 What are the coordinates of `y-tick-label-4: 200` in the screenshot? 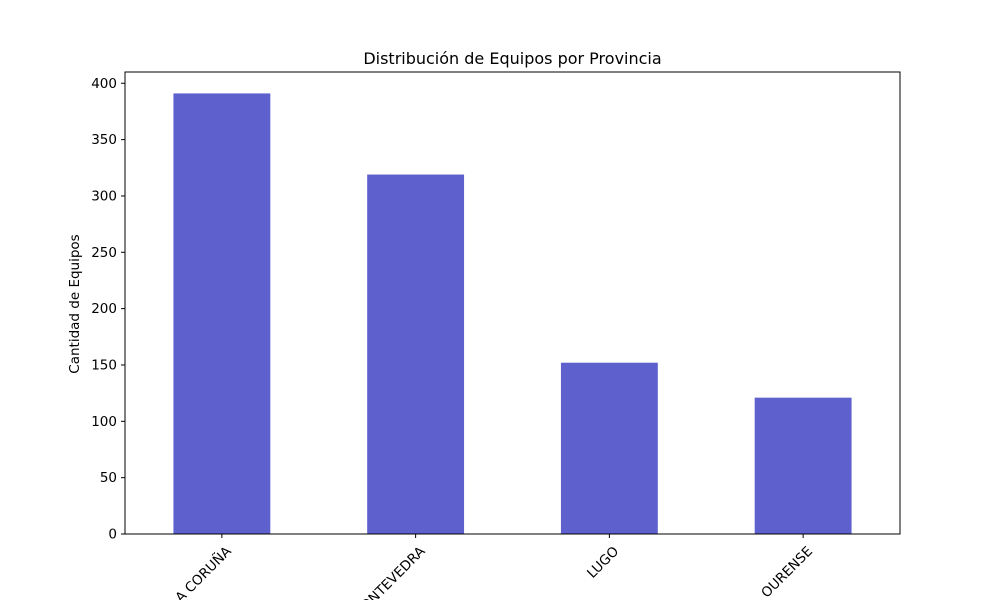 It's located at (104, 309).